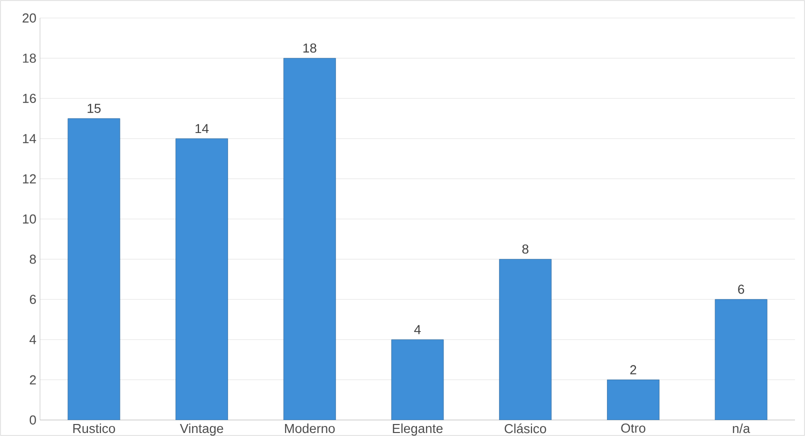 This screenshot has height=436, width=805. What do you see at coordinates (33, 299) in the screenshot?
I see `y-tick-label: 6` at bounding box center [33, 299].